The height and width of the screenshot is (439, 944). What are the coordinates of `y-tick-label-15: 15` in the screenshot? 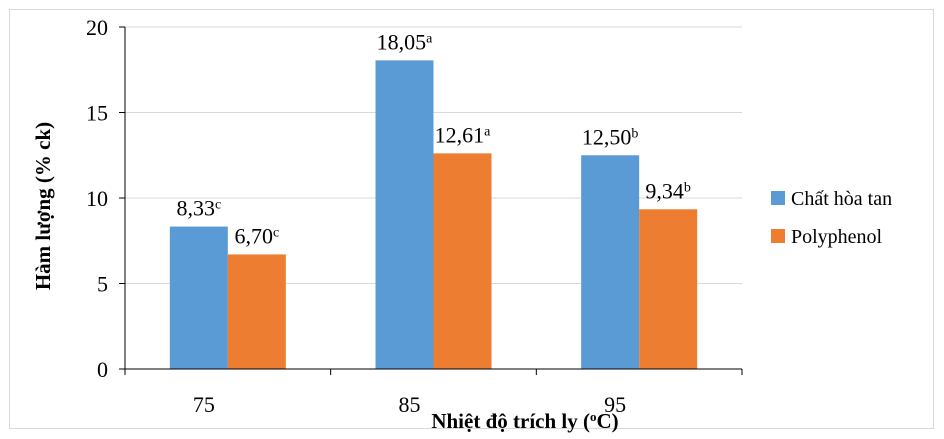 It's located at (97, 113).